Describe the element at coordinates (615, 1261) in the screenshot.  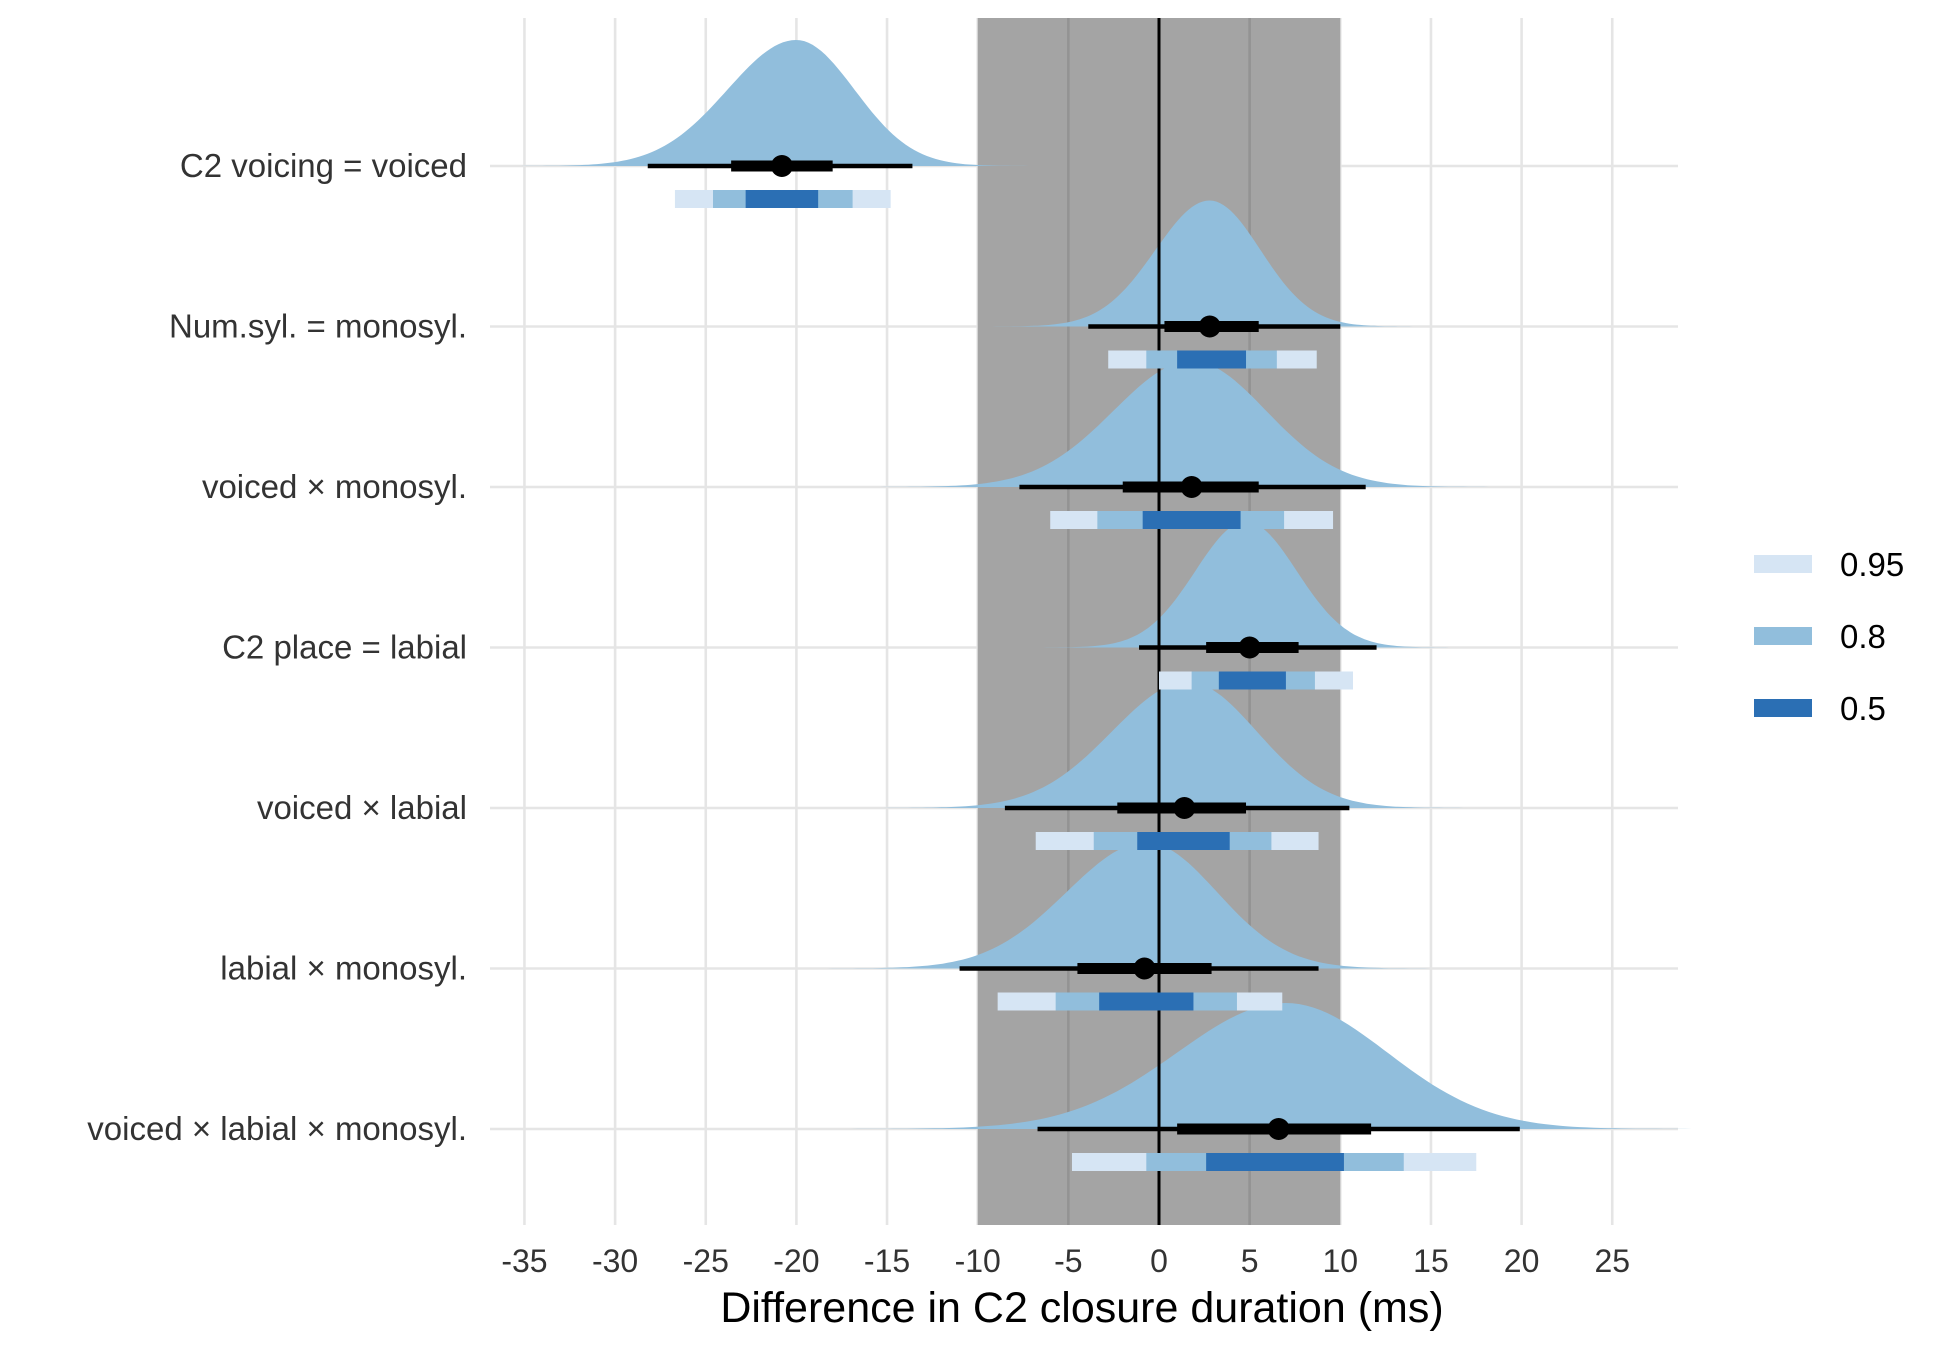
I see `x-tick-label: -30` at that location.